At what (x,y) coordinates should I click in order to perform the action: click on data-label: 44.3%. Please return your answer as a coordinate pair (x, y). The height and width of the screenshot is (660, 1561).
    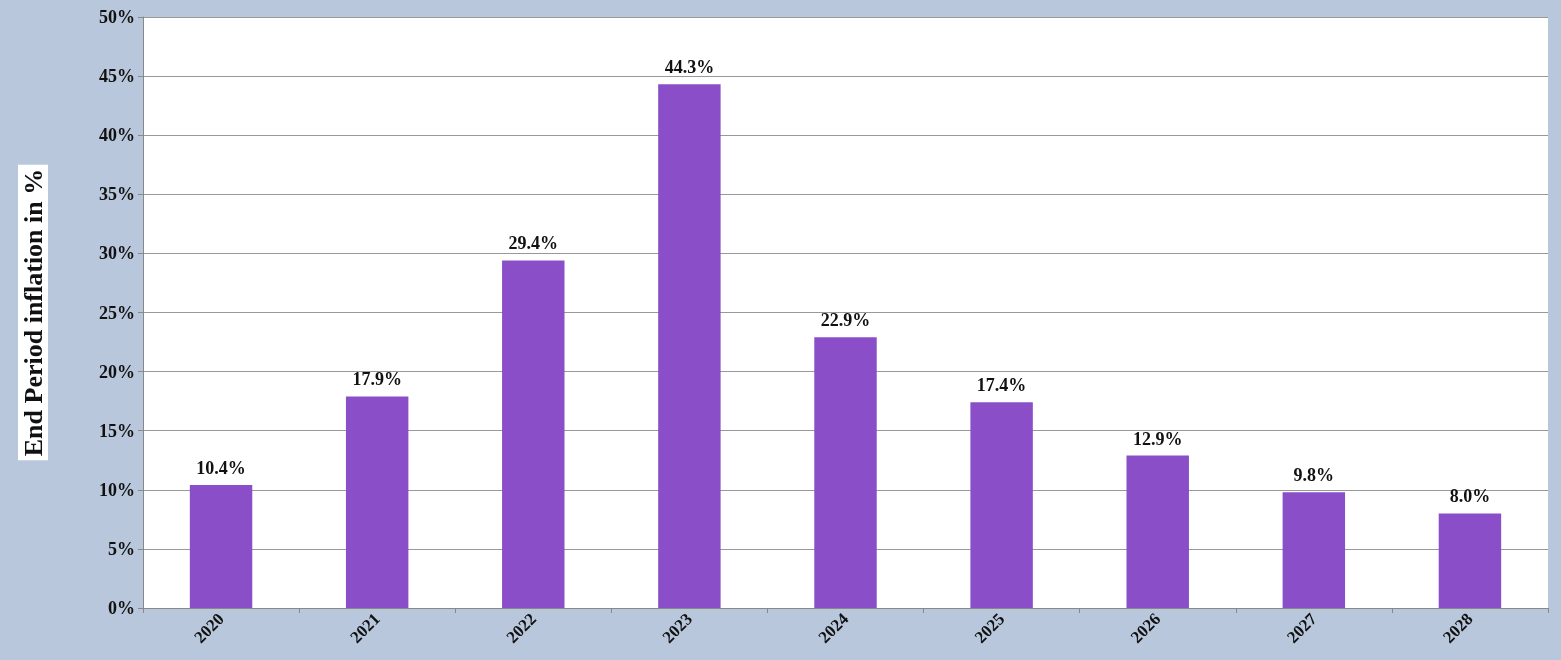
    Looking at the image, I should click on (689, 67).